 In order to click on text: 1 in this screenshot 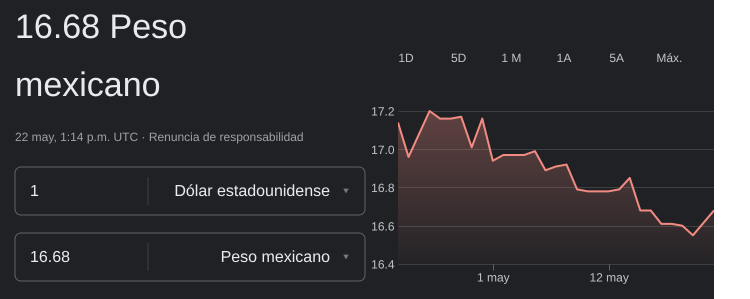, I will do `click(34, 191)`.